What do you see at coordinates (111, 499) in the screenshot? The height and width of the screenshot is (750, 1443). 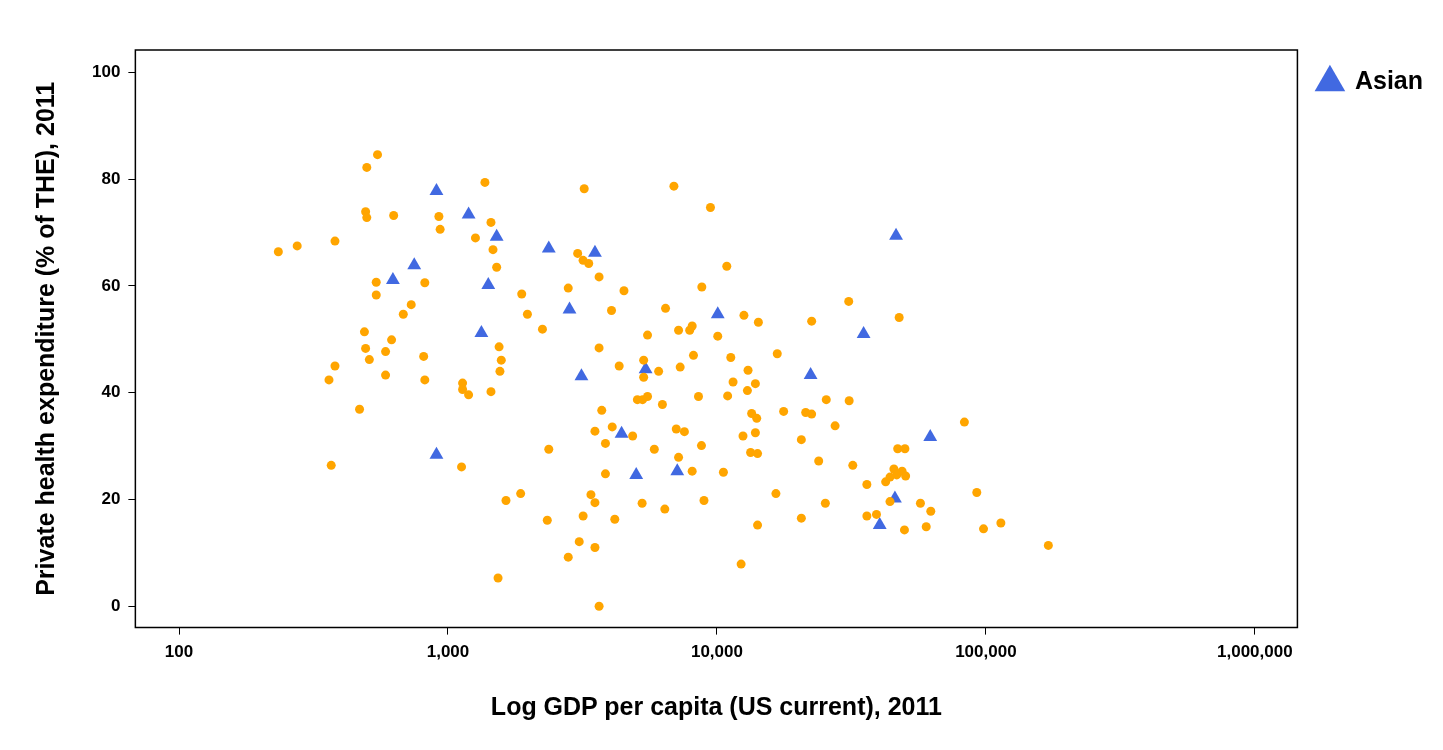 I see `y-tick-label: 20` at bounding box center [111, 499].